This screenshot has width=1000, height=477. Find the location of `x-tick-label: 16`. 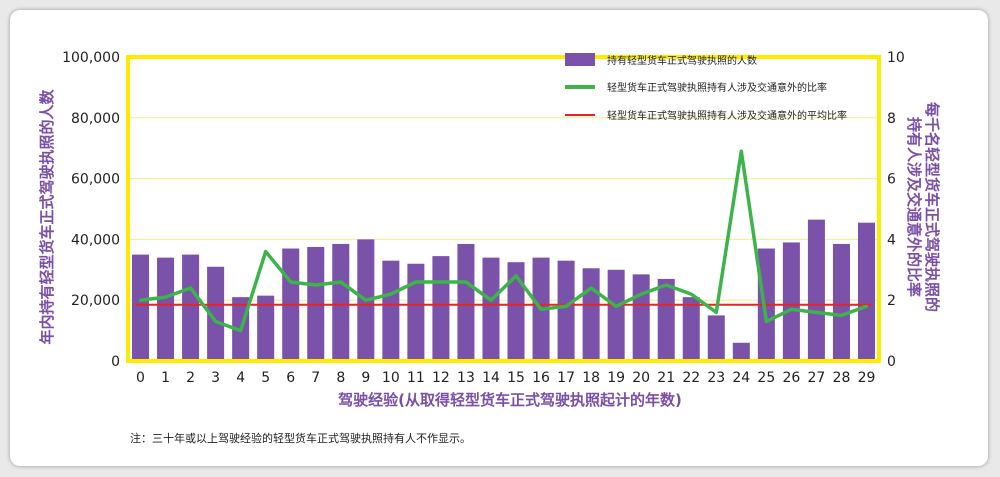

x-tick-label: 16 is located at coordinates (541, 378).